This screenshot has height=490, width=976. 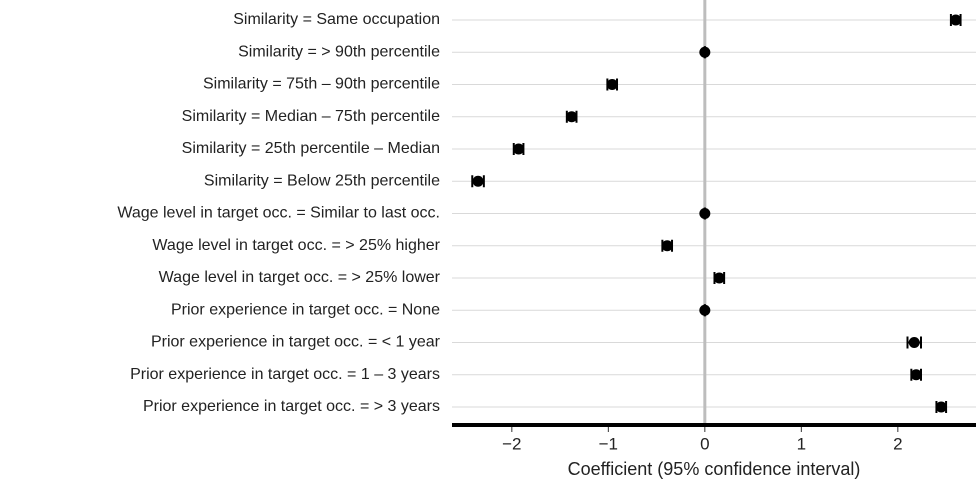 I want to click on y-tick-label: Similarity = Same occupation, so click(x=336, y=19).